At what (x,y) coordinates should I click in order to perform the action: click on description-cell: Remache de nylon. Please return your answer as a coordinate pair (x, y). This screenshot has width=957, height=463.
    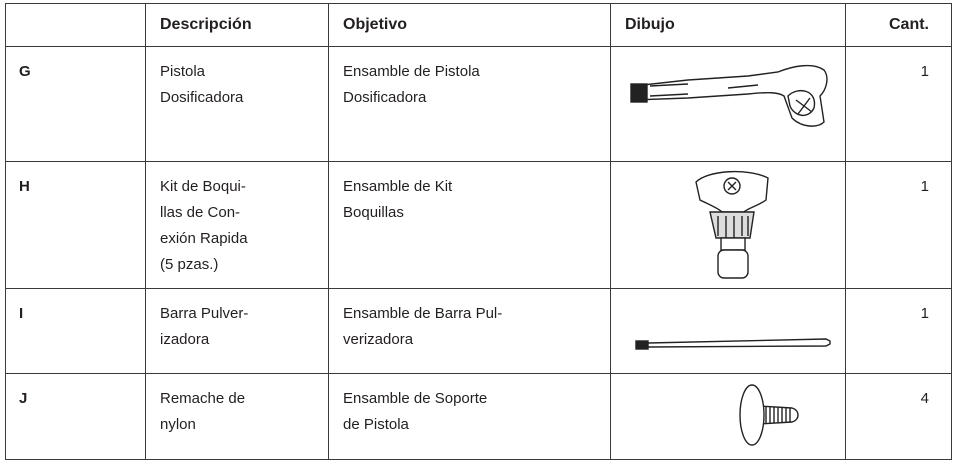
    Looking at the image, I should click on (237, 417).